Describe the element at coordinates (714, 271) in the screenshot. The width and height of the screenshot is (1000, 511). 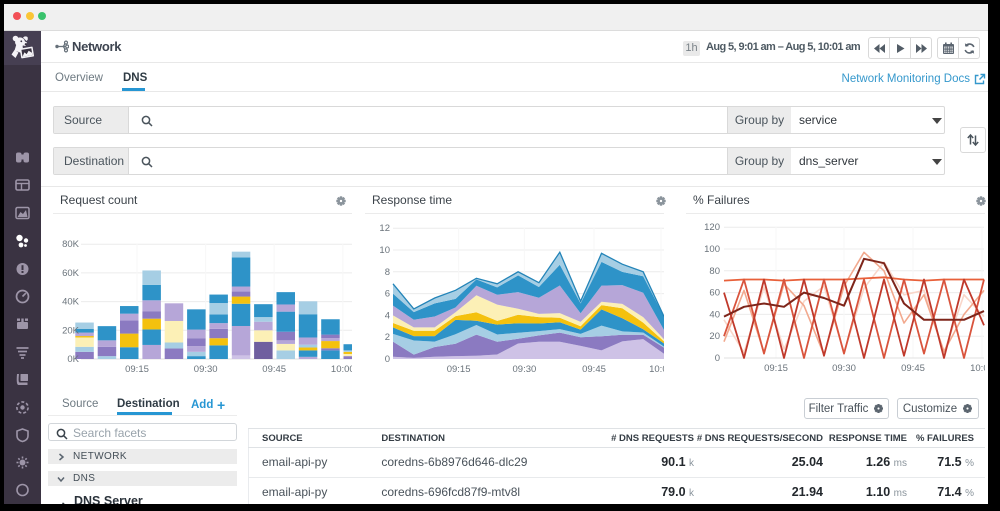
I see `svg-text: 80` at that location.